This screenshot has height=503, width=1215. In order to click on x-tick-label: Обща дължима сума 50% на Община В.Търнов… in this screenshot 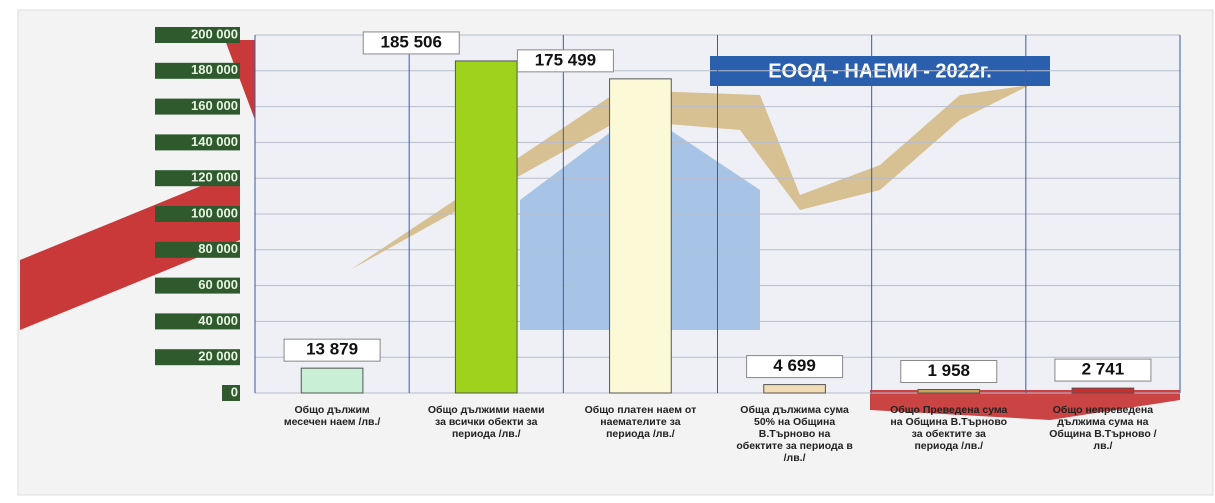, I will do `click(794, 434)`.